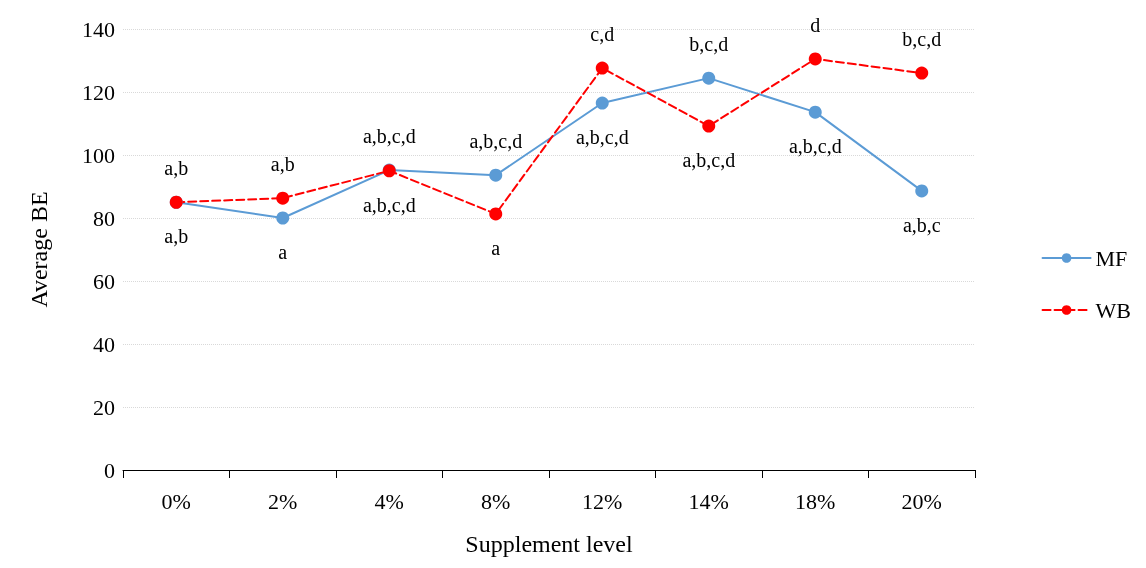 The height and width of the screenshot is (568, 1146). What do you see at coordinates (176, 501) in the screenshot?
I see `x-tick-label: 0%` at bounding box center [176, 501].